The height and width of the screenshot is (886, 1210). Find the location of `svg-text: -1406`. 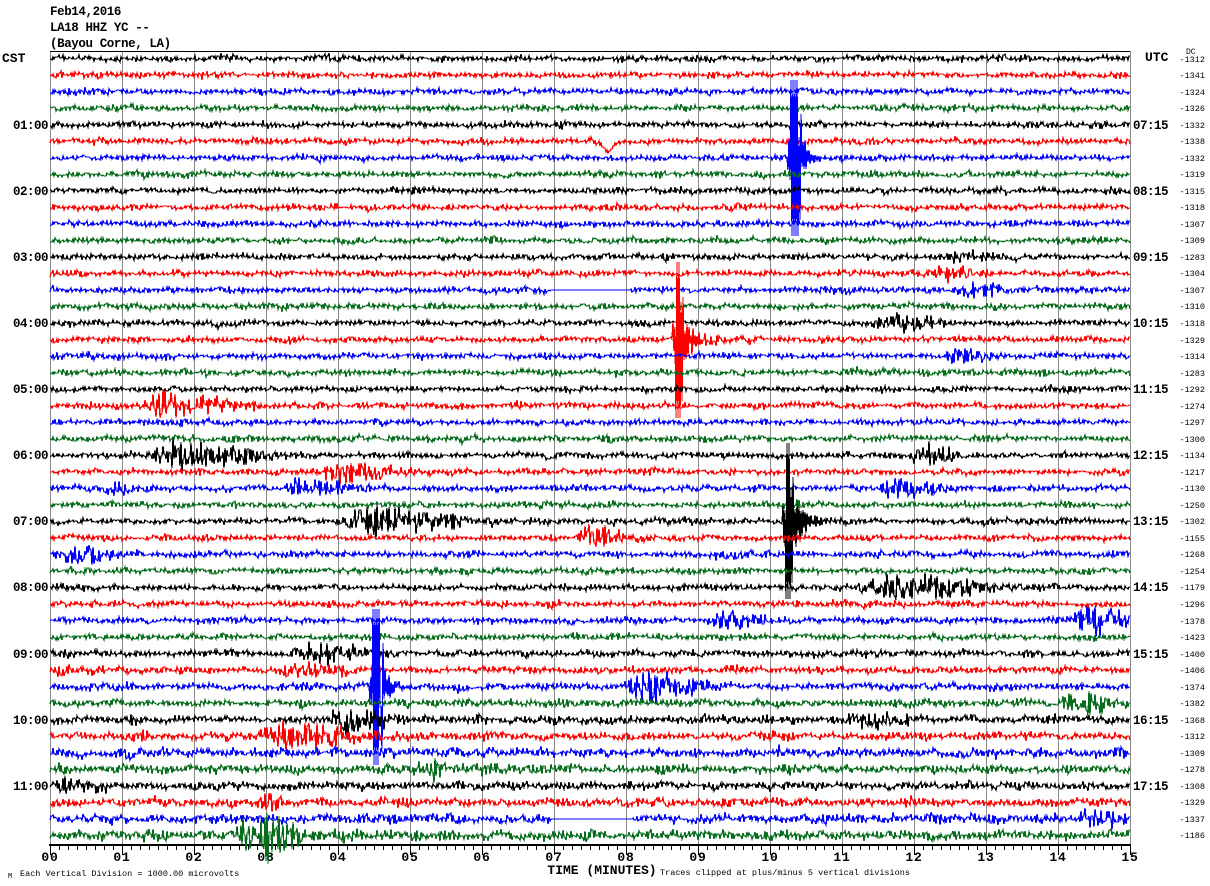

svg-text: -1406 is located at coordinates (1192, 671).